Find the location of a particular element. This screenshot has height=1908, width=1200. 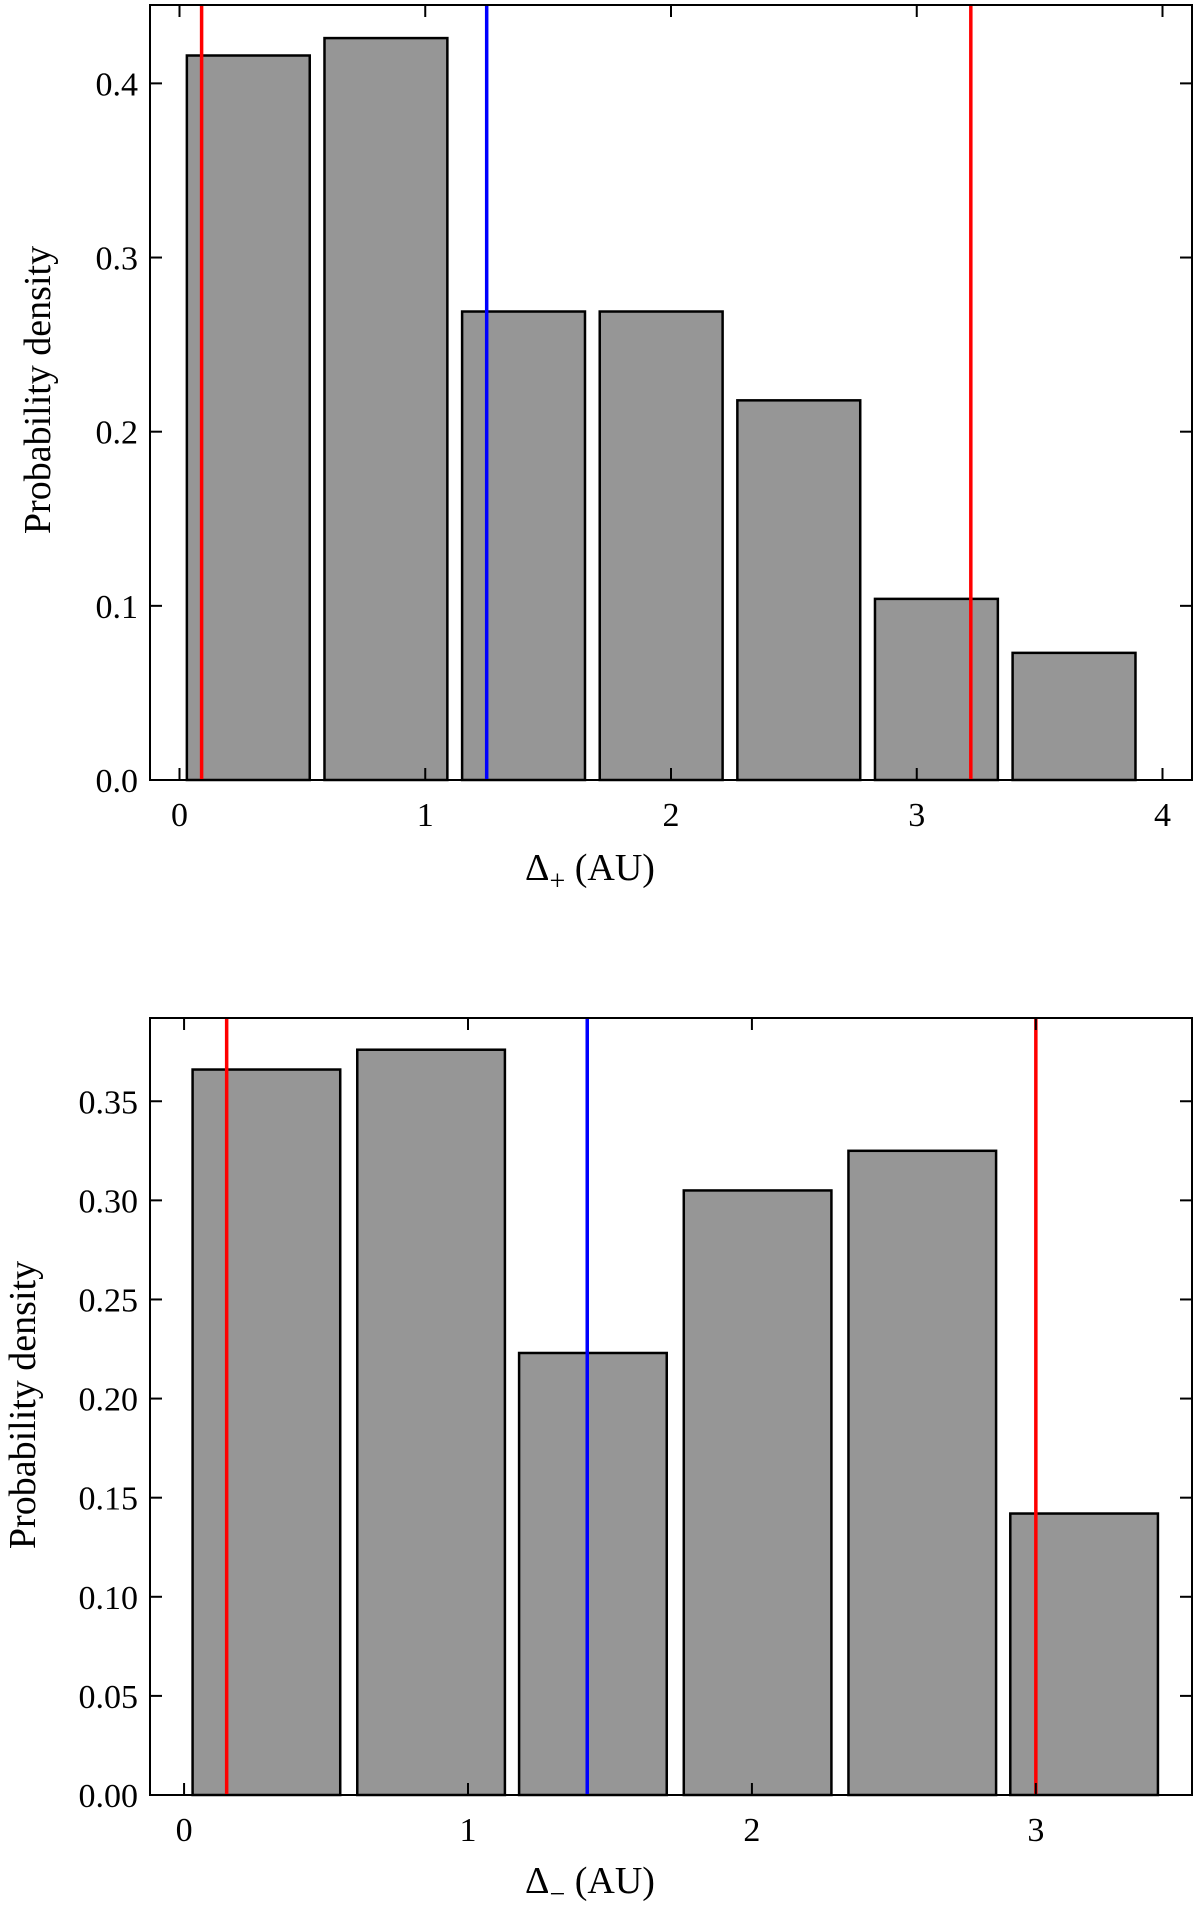

x-axis-label: Δ− (AU) is located at coordinates (590, 1884).